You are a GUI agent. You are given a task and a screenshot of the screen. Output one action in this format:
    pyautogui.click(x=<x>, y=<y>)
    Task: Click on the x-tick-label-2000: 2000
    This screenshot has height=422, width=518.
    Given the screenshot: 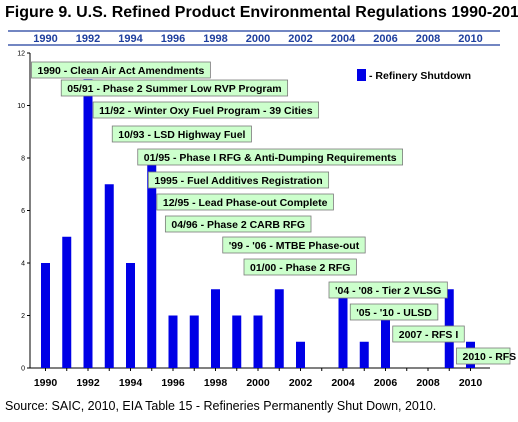 What is the action you would take?
    pyautogui.click(x=258, y=383)
    